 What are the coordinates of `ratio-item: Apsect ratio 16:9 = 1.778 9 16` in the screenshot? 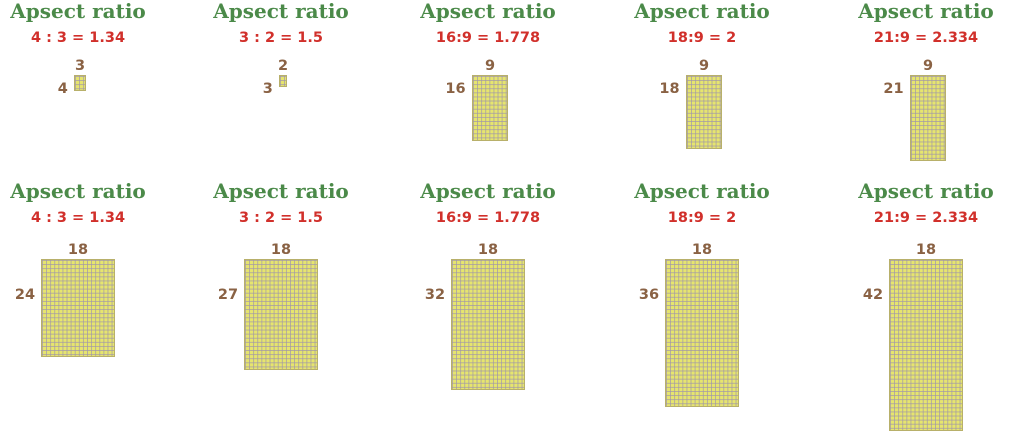 It's located at (488, 130).